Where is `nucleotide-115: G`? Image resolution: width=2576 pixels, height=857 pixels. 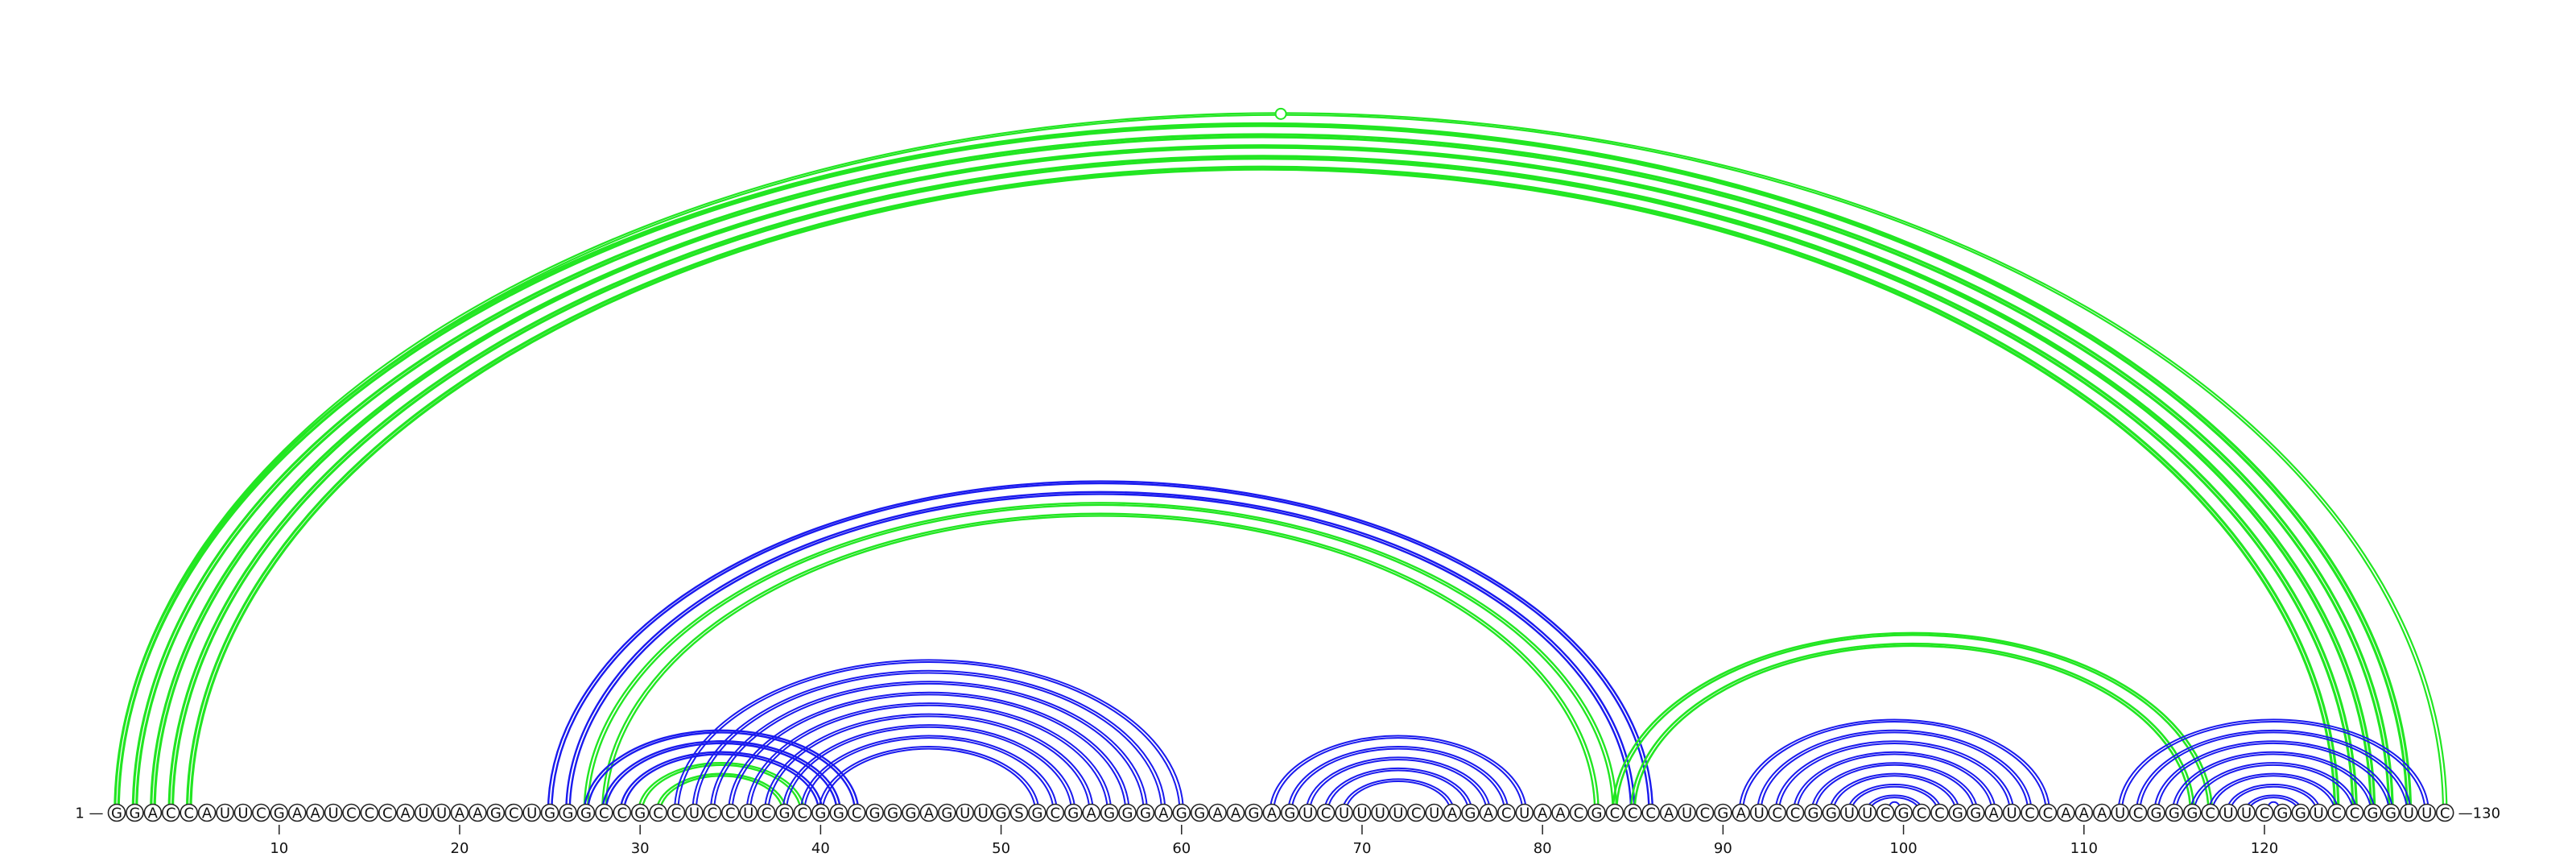
nucleotide-115: G is located at coordinates (2174, 812).